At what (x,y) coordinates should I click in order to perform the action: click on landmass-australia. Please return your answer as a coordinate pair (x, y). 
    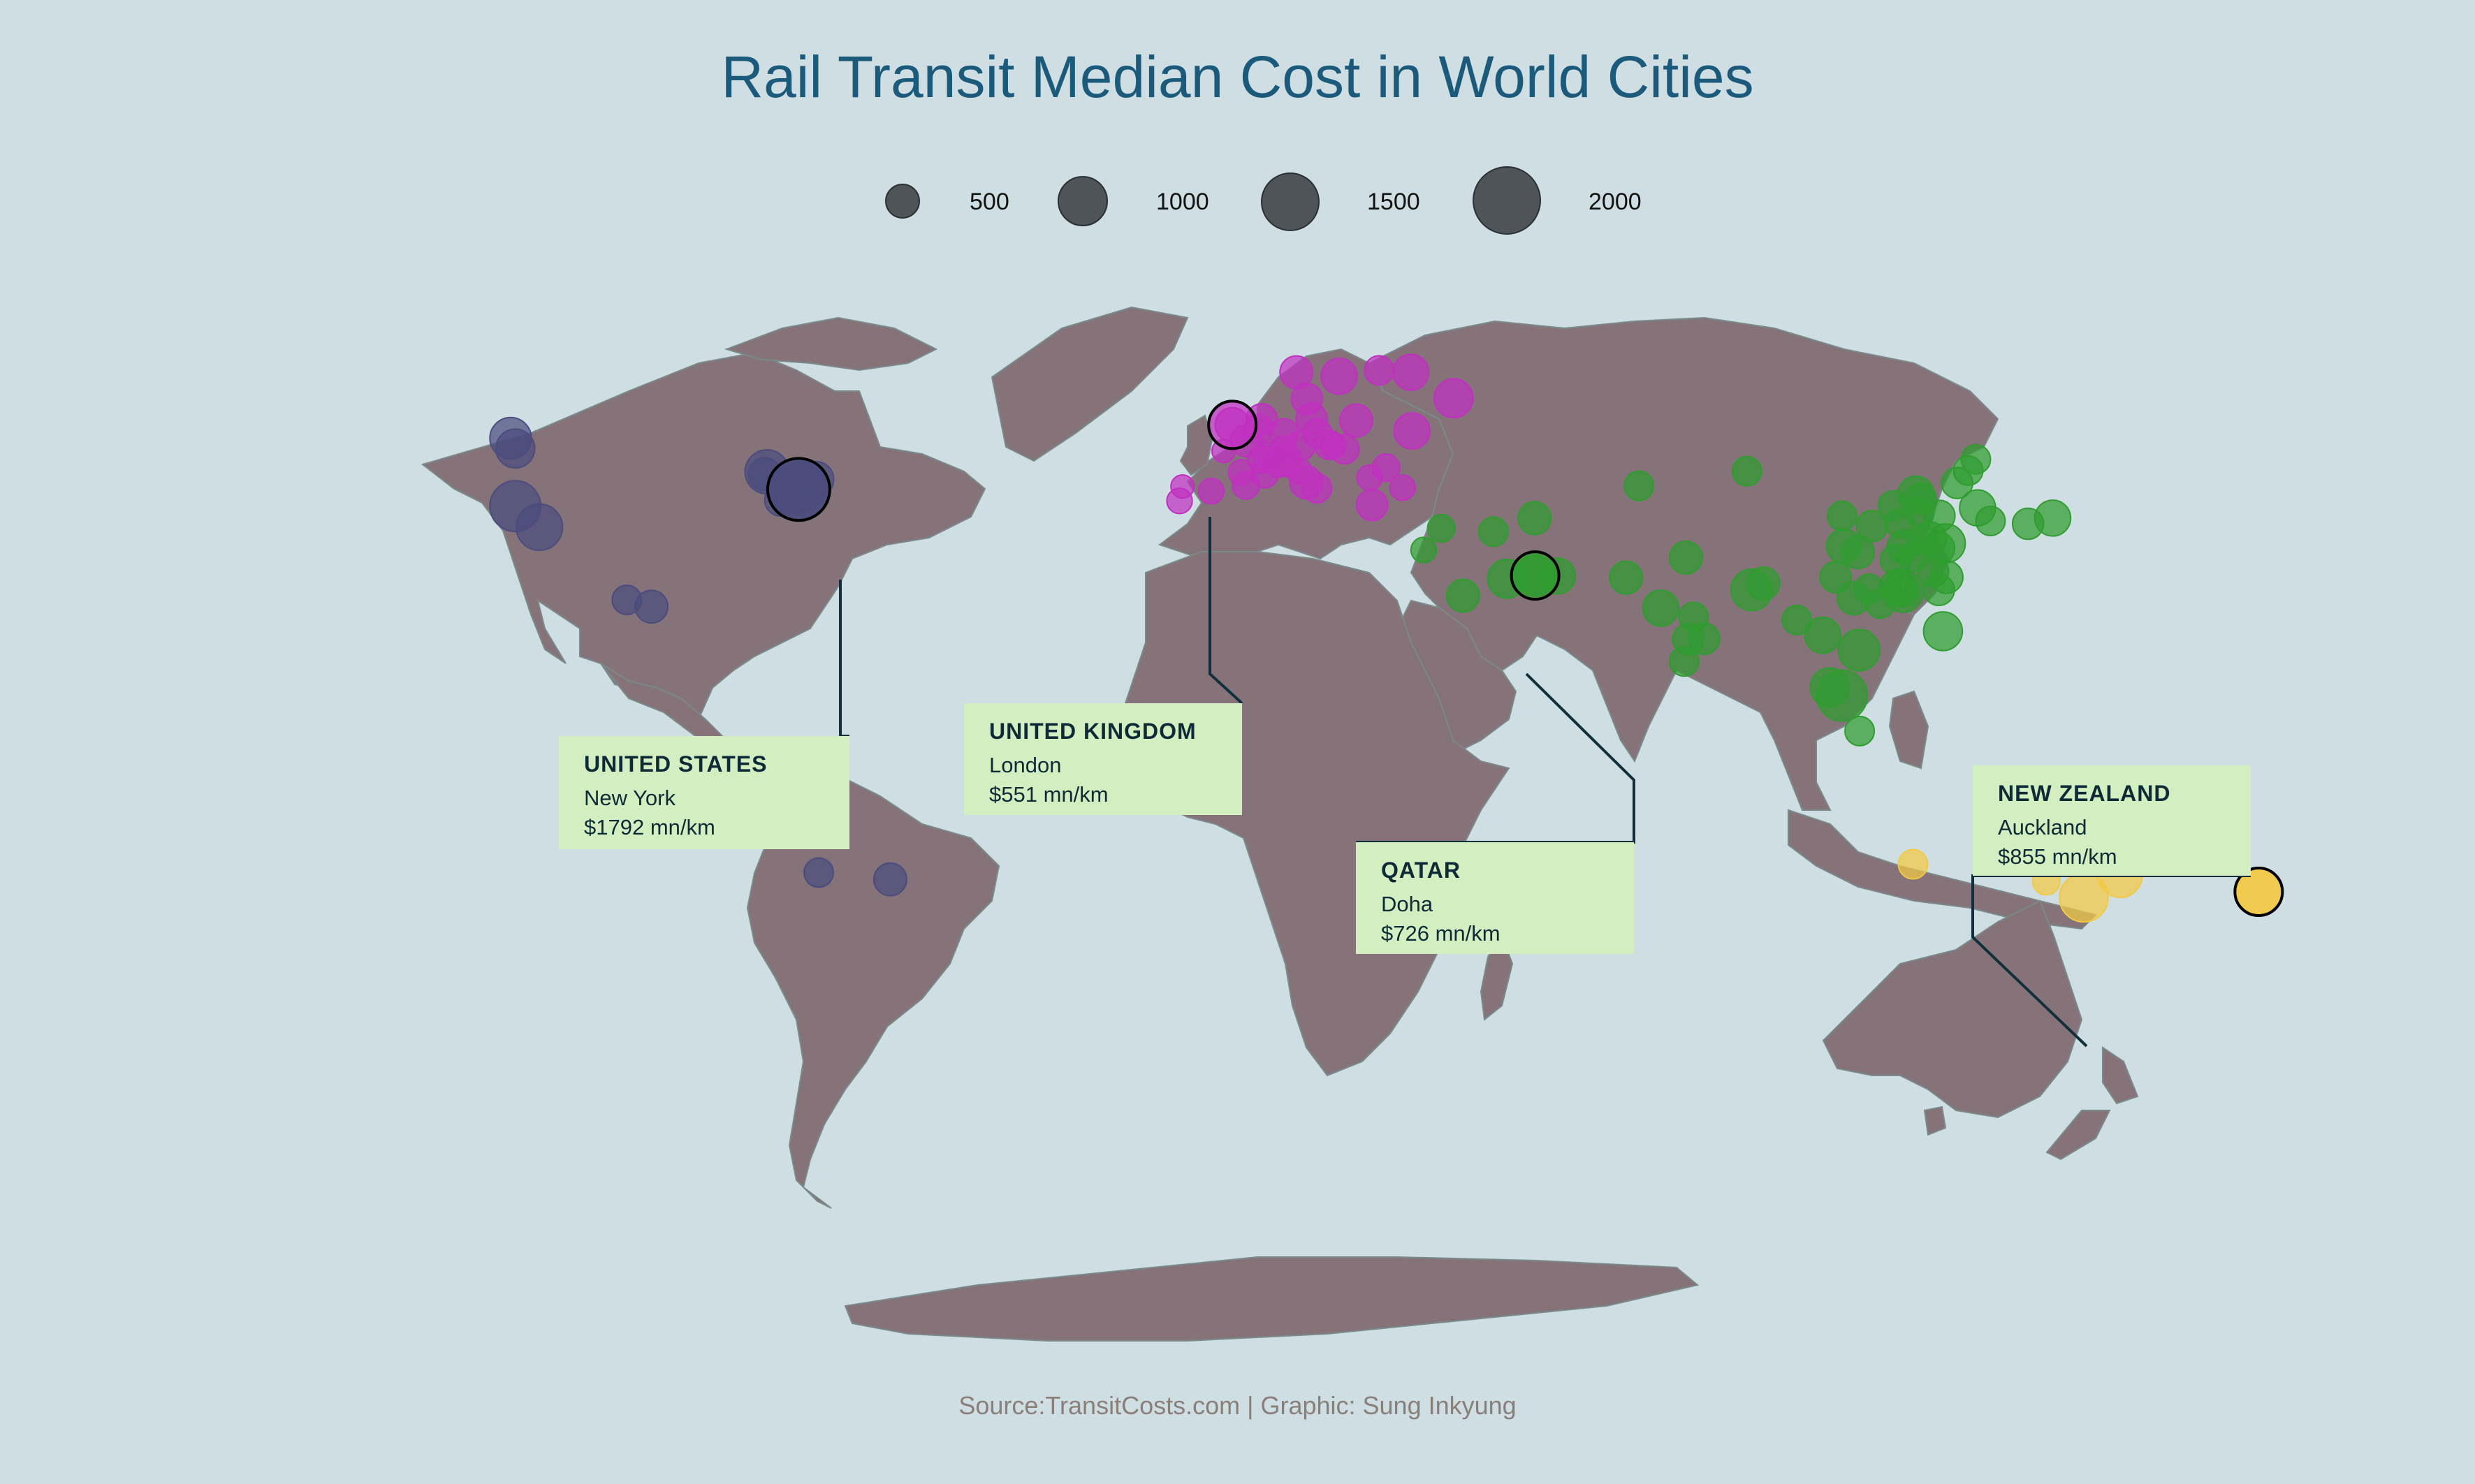
    Looking at the image, I should click on (1952, 1009).